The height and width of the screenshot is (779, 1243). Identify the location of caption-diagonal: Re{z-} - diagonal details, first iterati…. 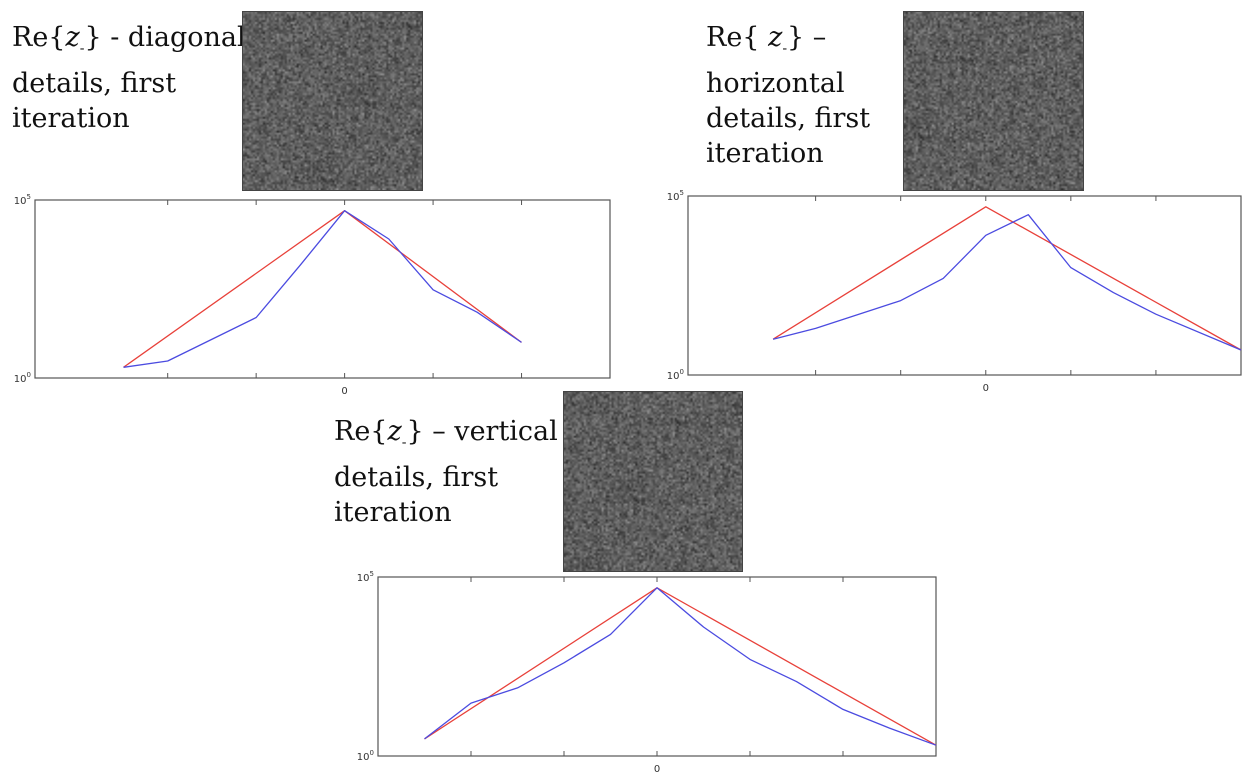
(129, 78).